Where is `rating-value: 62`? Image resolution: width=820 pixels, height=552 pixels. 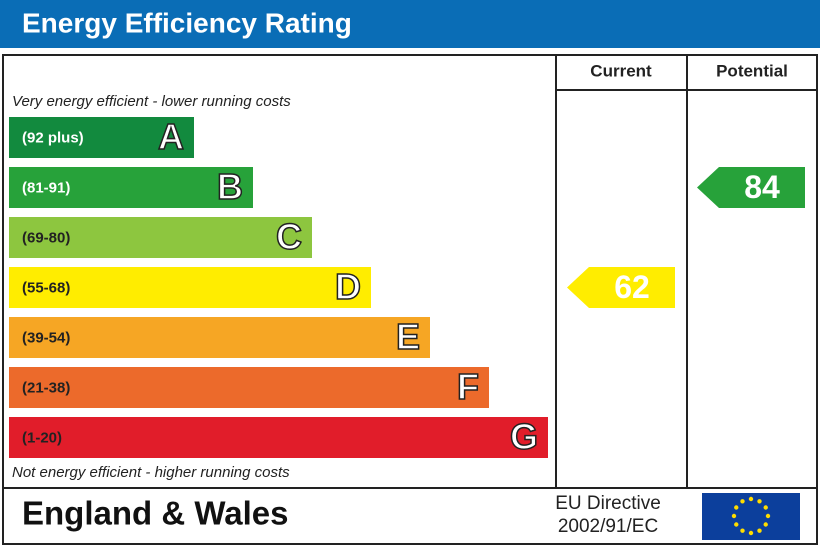 rating-value: 62 is located at coordinates (632, 287).